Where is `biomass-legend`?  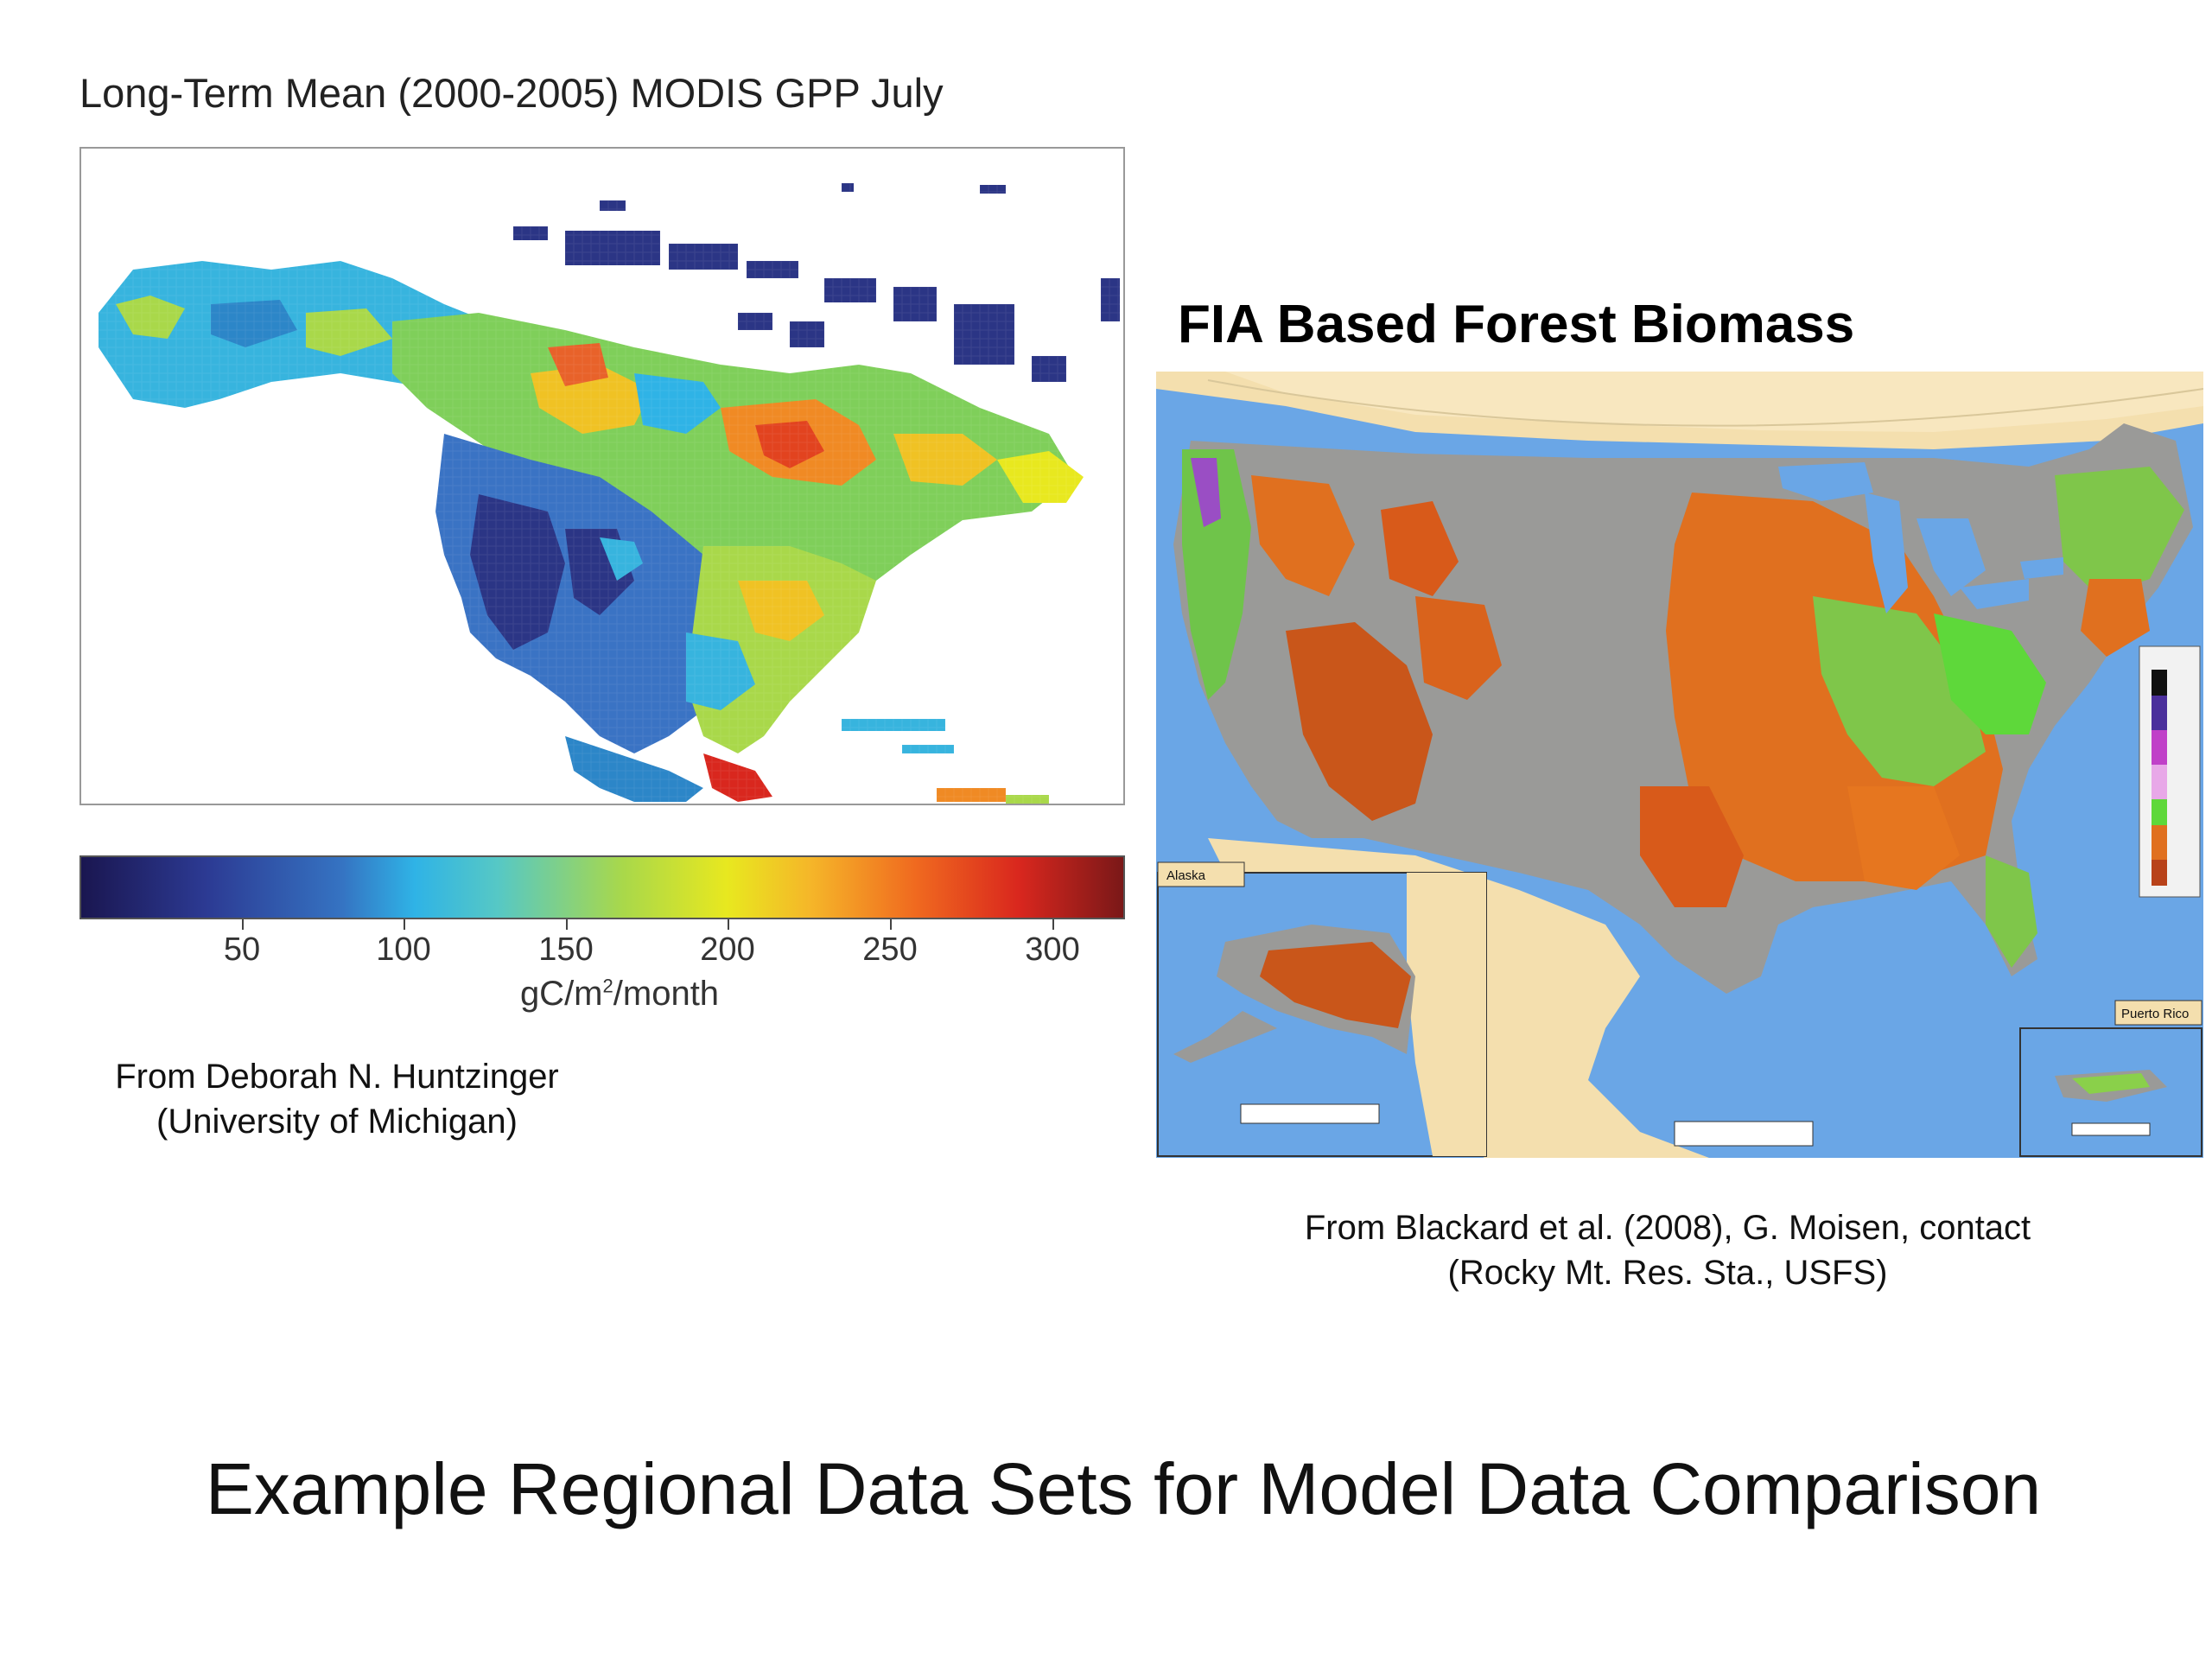 biomass-legend is located at coordinates (2170, 771).